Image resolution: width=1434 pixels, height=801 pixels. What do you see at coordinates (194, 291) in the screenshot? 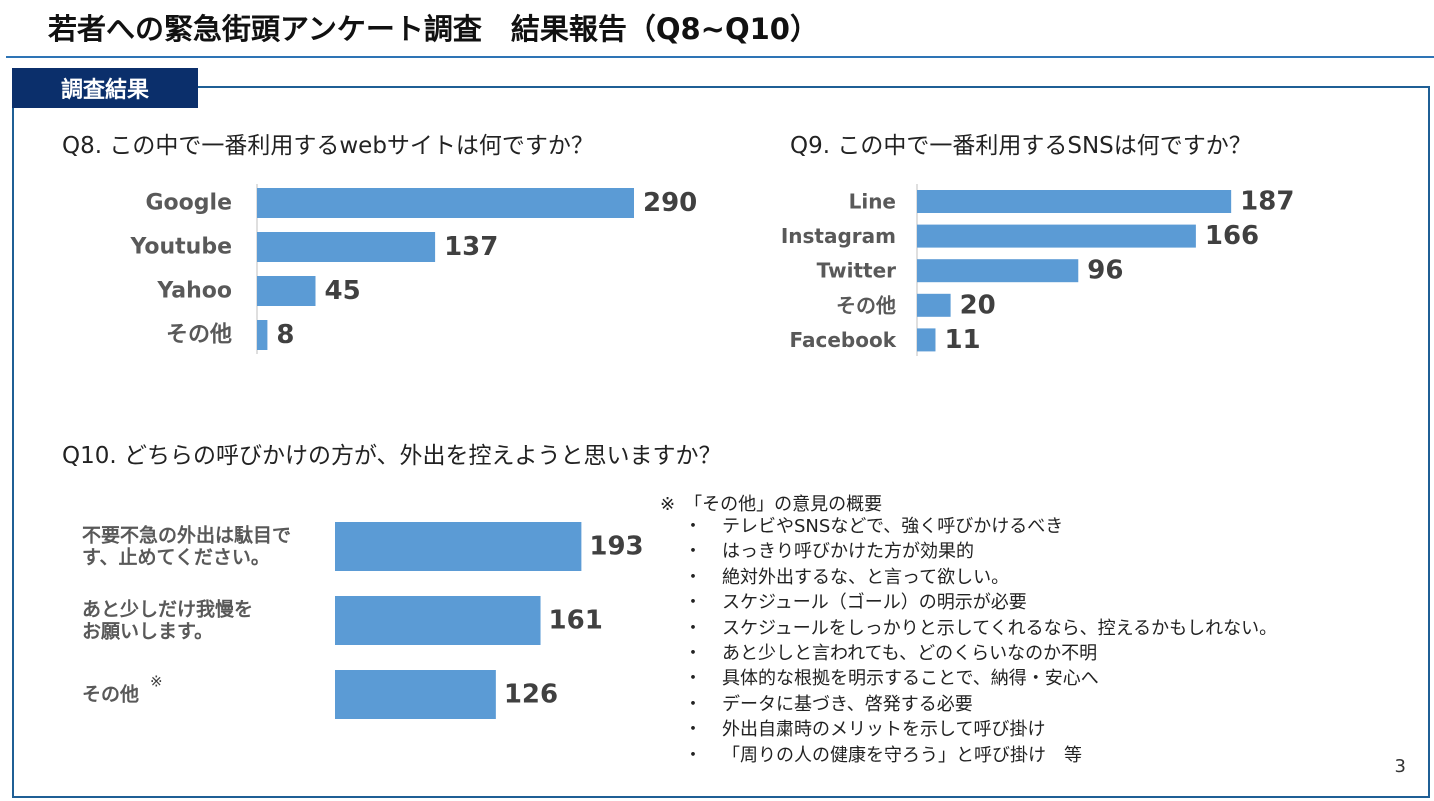
I see `q8-category-label: Yahoo` at bounding box center [194, 291].